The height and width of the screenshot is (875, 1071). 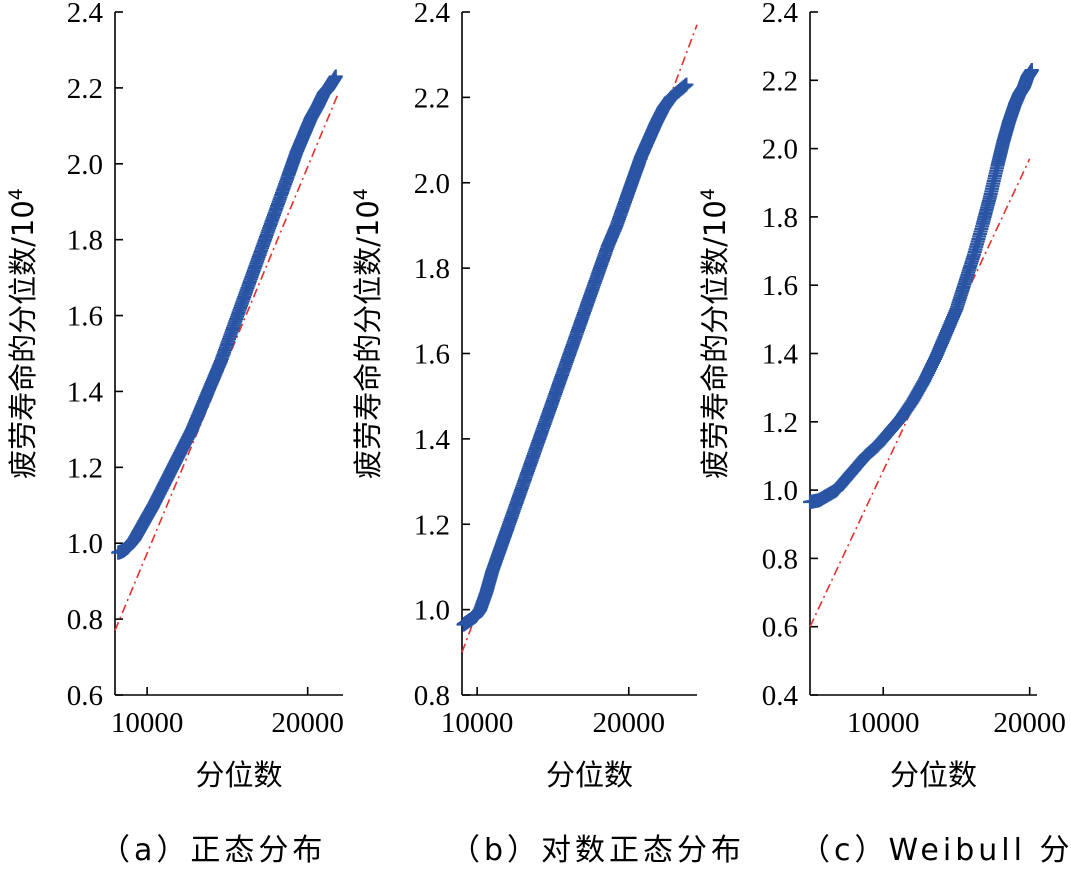 I want to click on panel-caption: （b）对数正态分布, so click(x=597, y=850).